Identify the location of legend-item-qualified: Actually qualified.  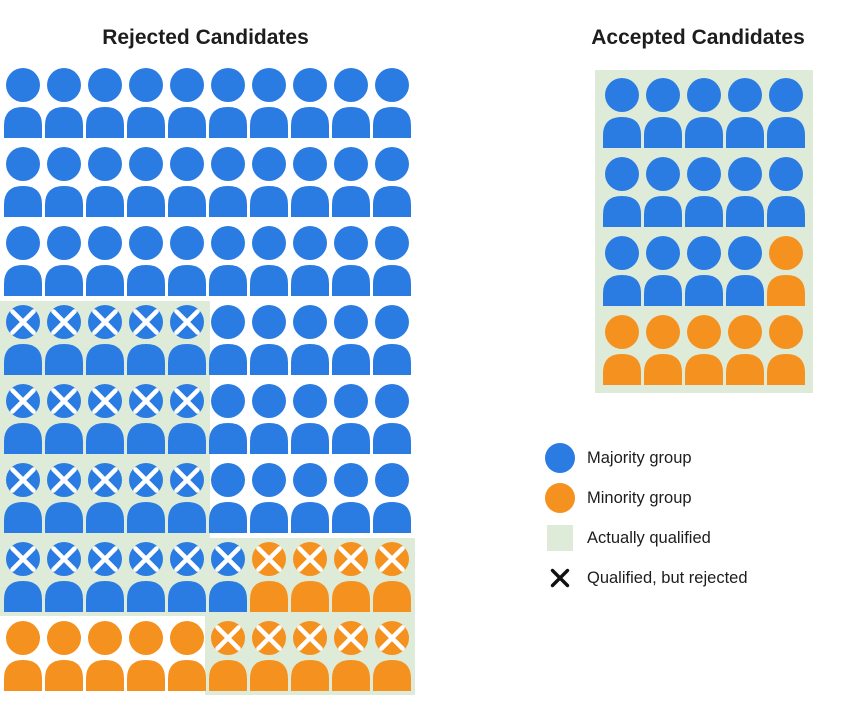
(646, 538).